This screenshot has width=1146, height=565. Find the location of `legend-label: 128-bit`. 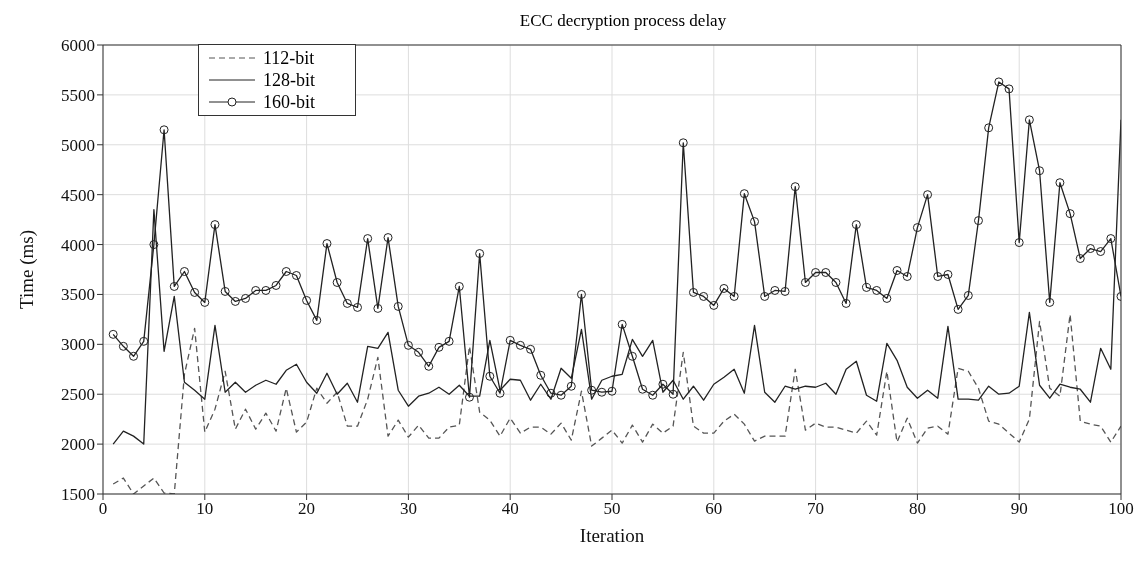

legend-label: 128-bit is located at coordinates (289, 80).